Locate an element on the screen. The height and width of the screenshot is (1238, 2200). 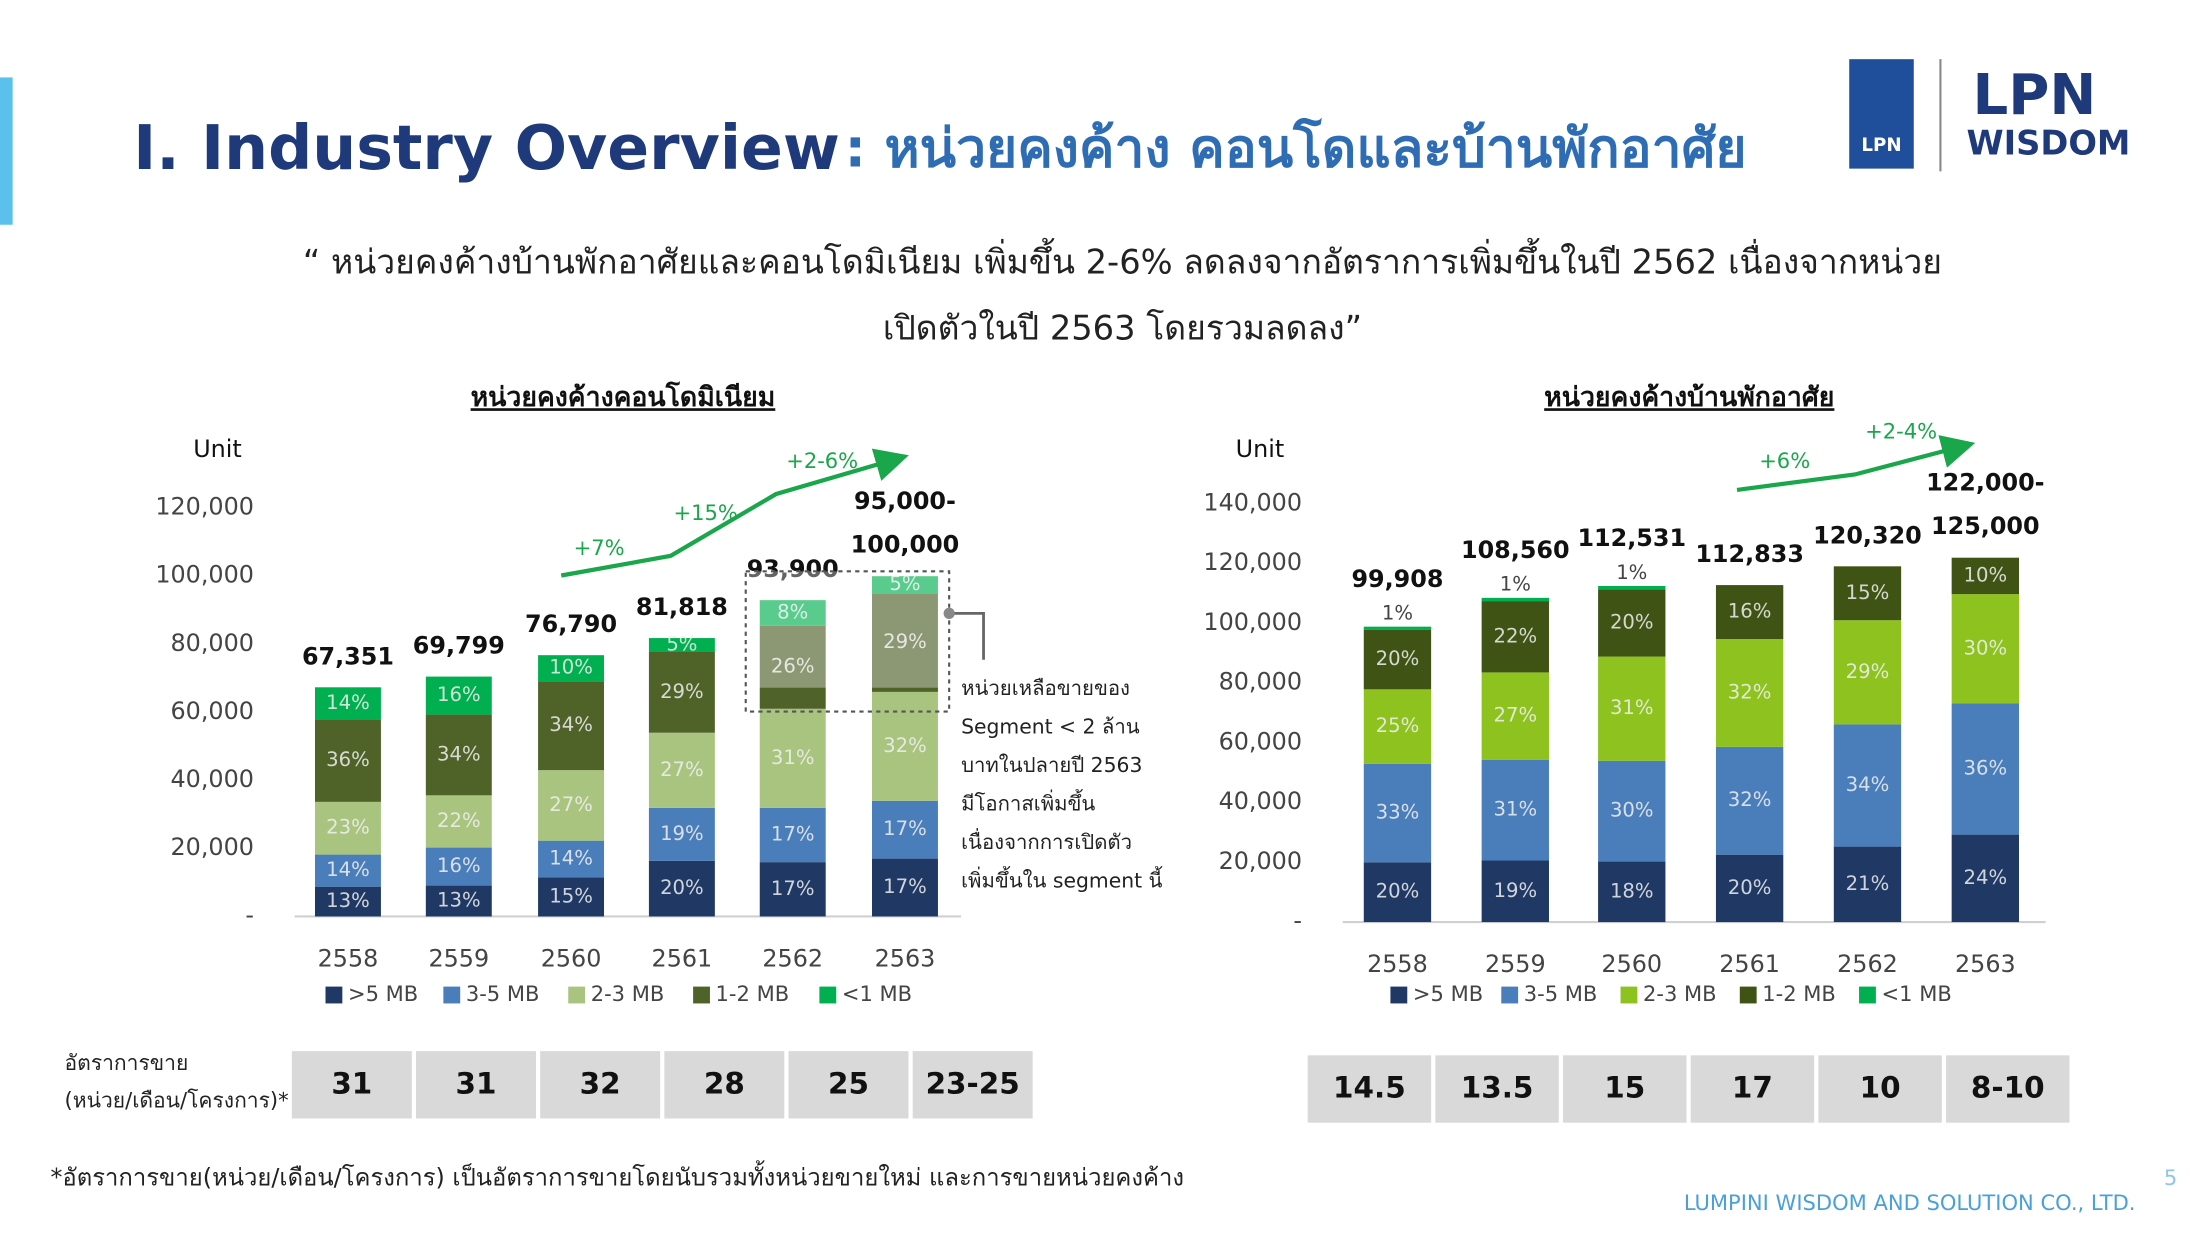
legend-label: >5 MB is located at coordinates (1448, 993).